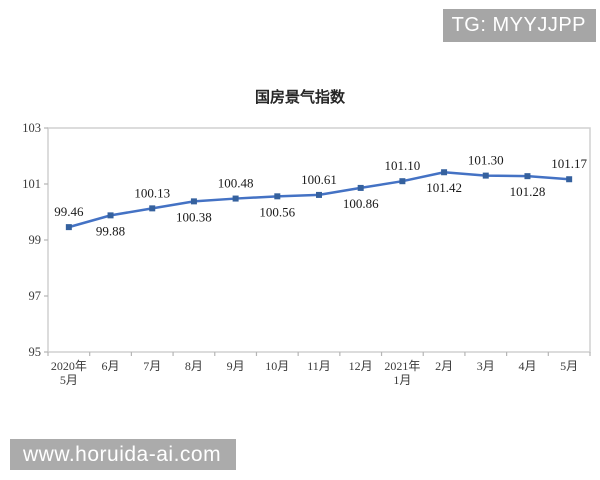  Describe the element at coordinates (569, 163) in the screenshot. I see `data-point-label: 101.17` at that location.